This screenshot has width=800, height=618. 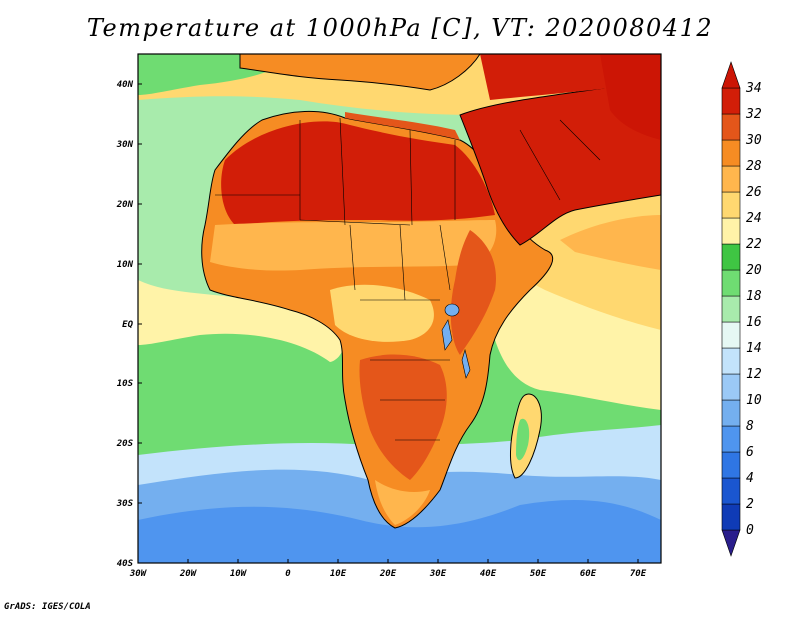 I want to click on colorbar-label: 32, so click(x=753, y=114).